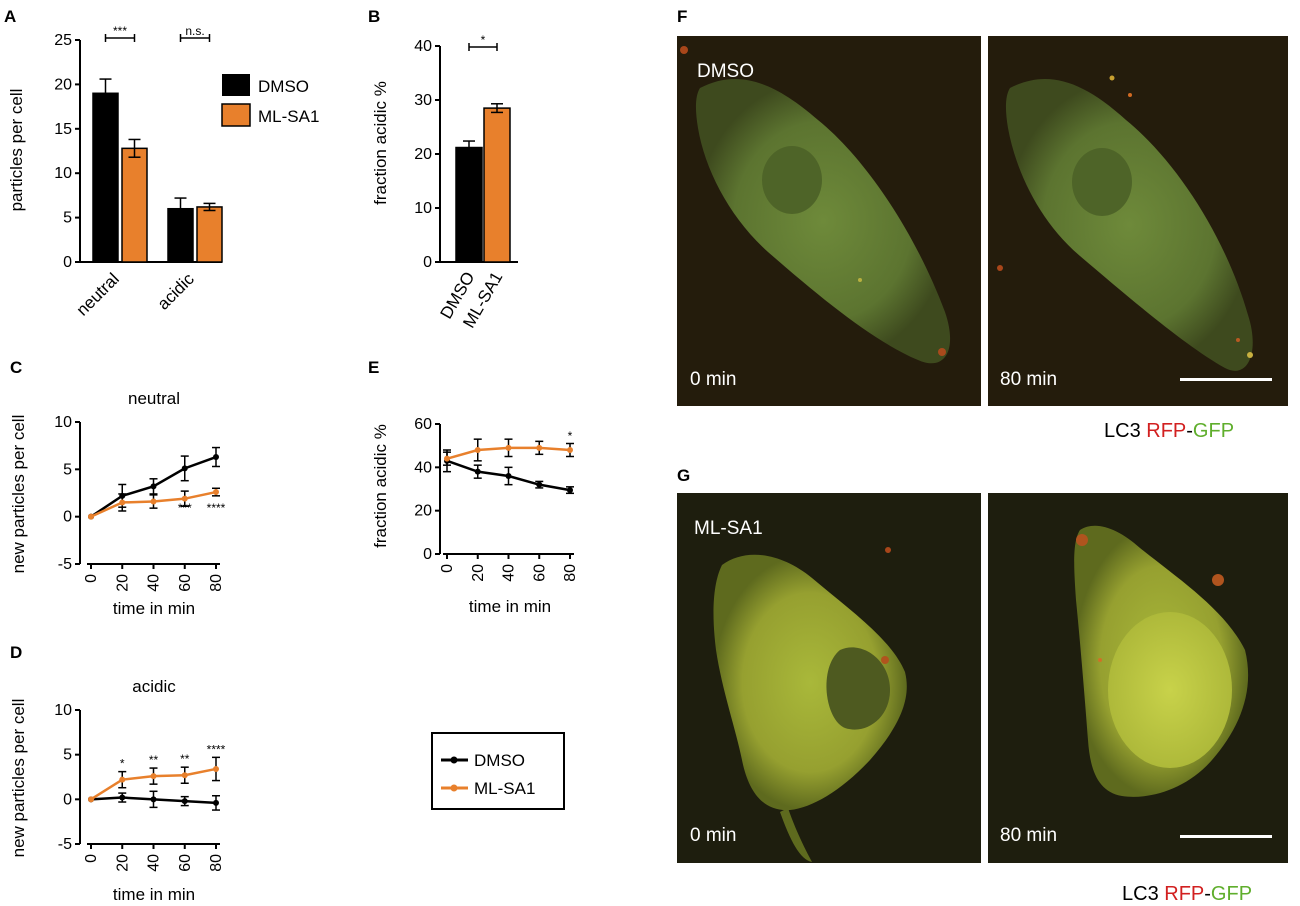 The height and width of the screenshot is (906, 1300). Describe the element at coordinates (570, 436) in the screenshot. I see `panel-e-sig-label: *` at that location.